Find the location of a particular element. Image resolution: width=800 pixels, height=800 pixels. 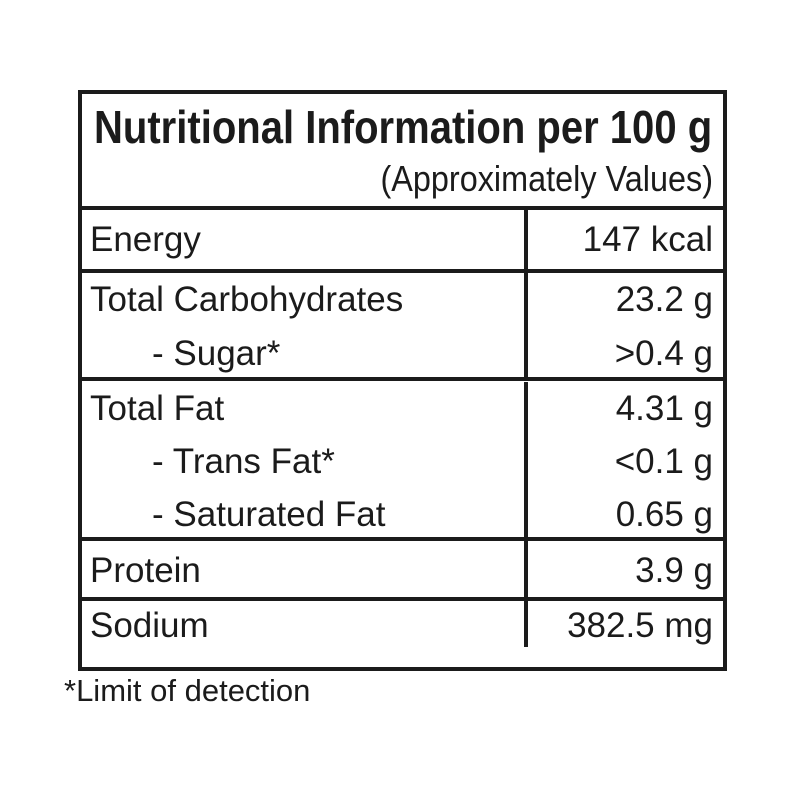

row-value: 382.5 mg is located at coordinates (640, 625).